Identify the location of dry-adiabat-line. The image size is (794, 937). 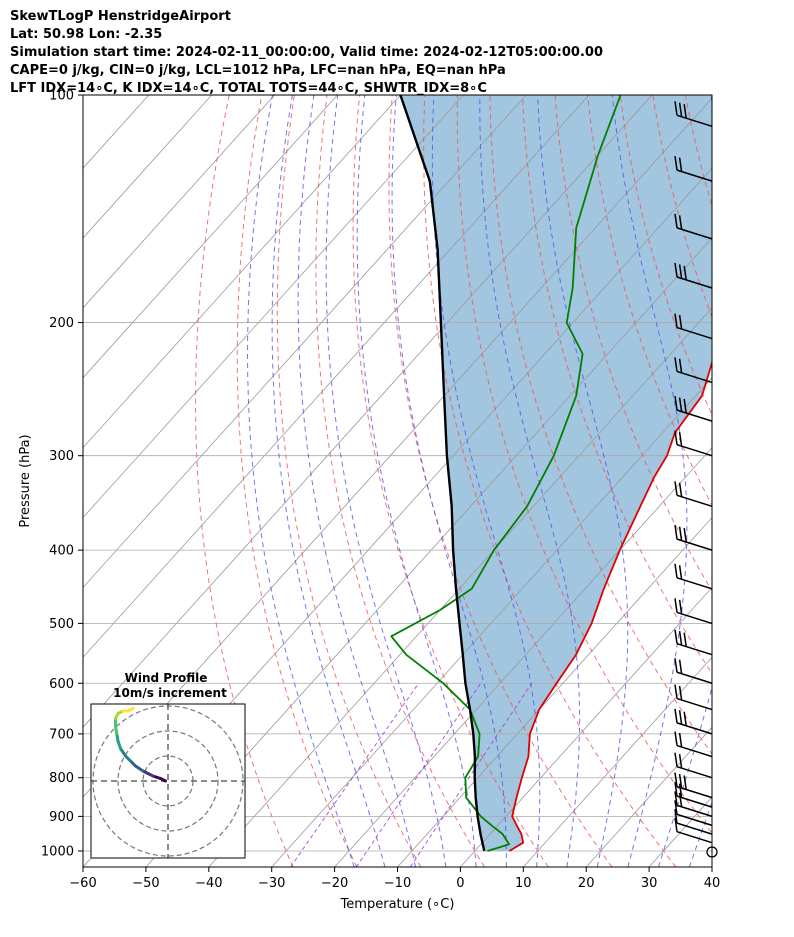
(788, 481).